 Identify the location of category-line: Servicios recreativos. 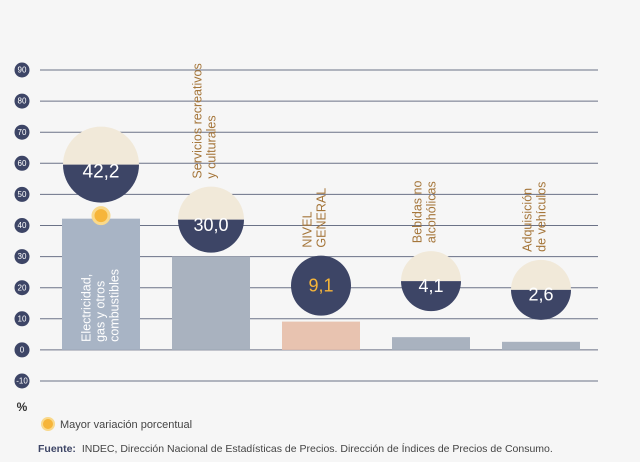
(197, 120).